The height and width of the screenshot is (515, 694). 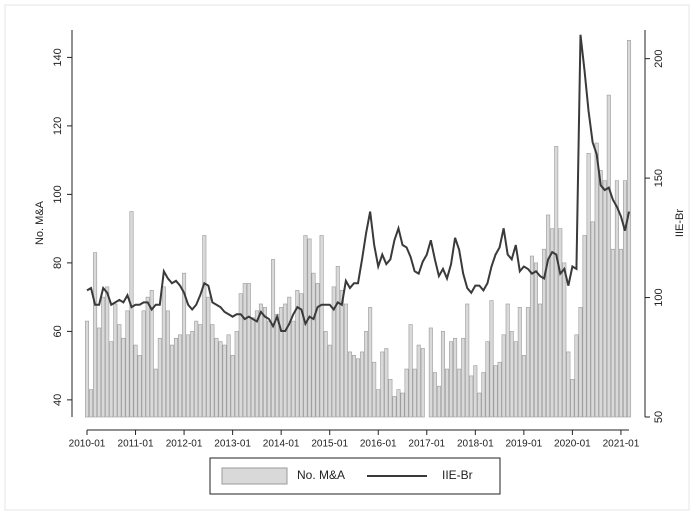 I want to click on y-tick-label: 120, so click(x=58, y=126).